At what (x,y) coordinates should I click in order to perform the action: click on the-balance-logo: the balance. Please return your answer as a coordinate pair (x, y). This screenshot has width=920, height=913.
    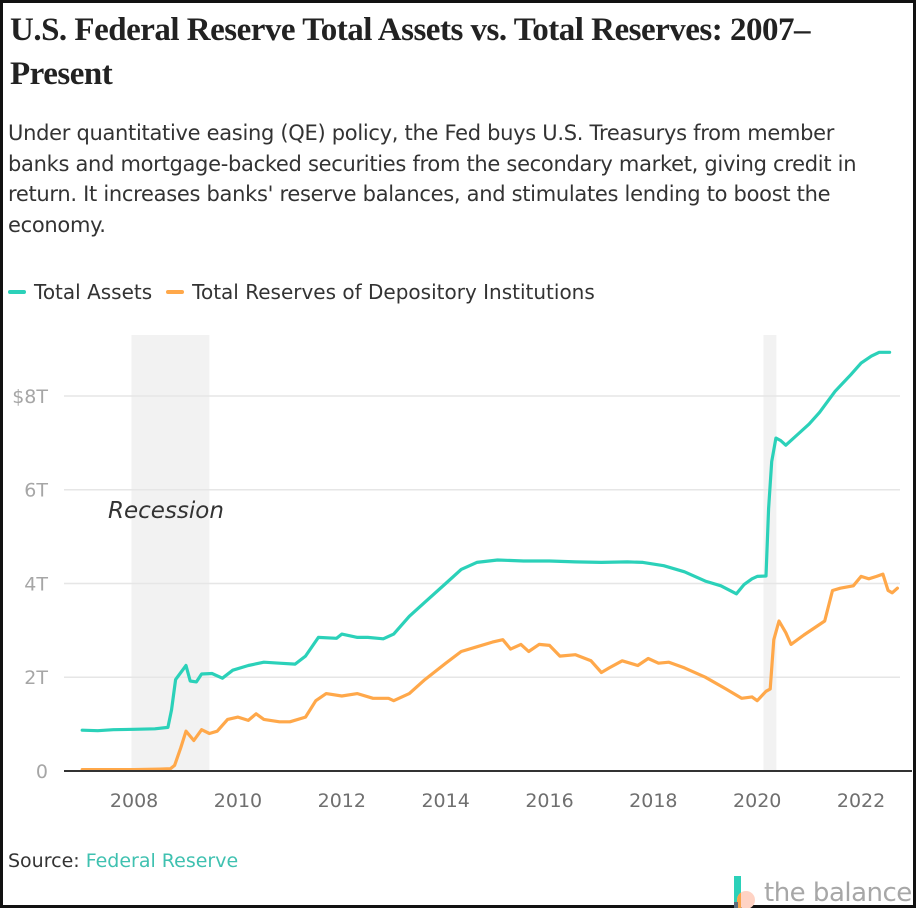
    Looking at the image, I should click on (824, 892).